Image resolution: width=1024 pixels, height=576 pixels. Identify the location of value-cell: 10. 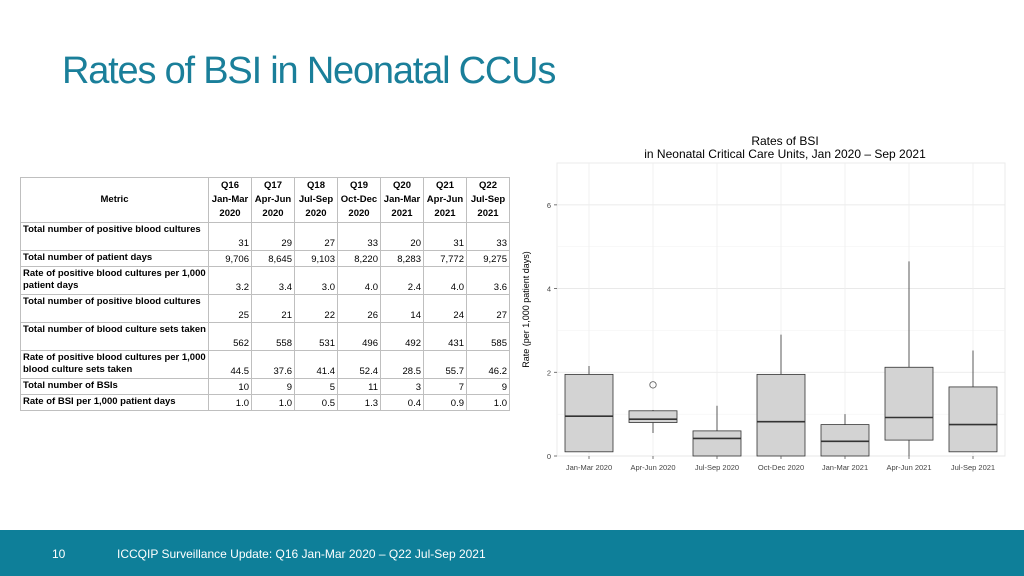
(230, 386).